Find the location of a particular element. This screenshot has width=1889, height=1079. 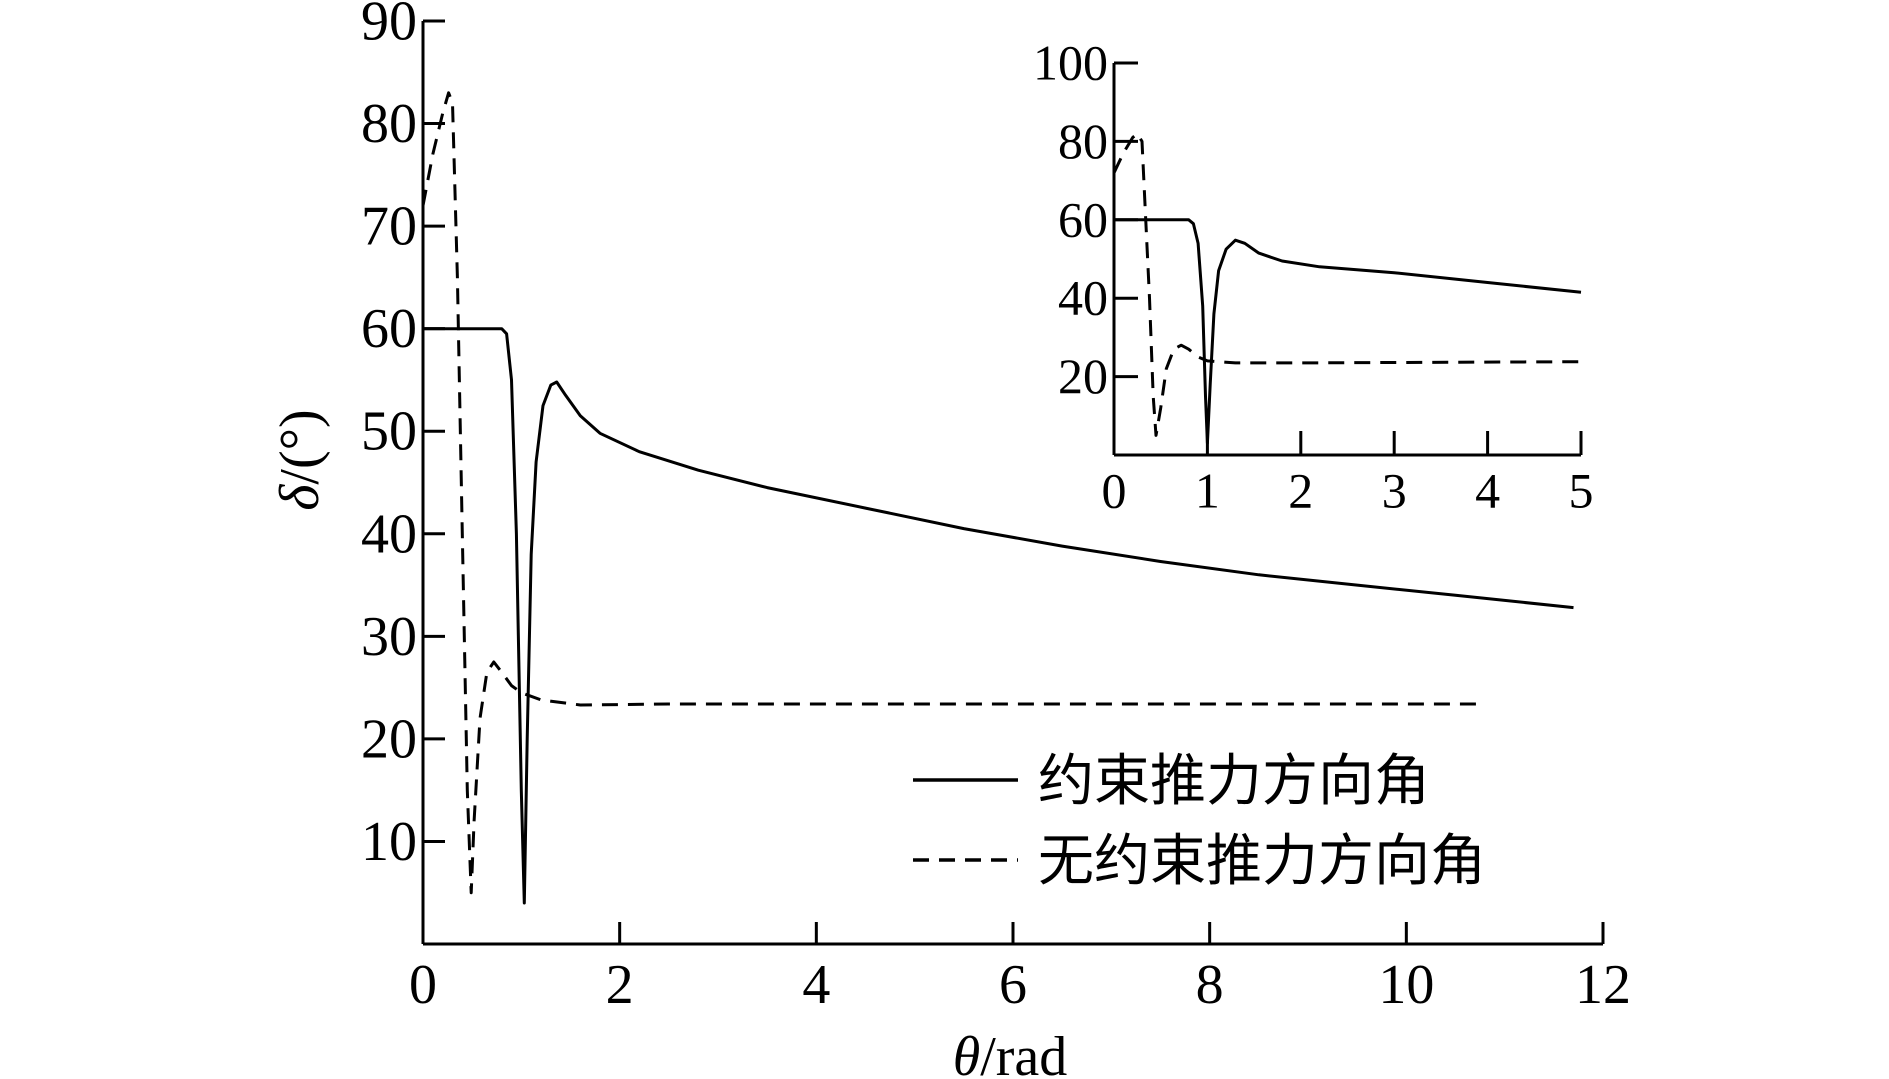

series-unconstrained-line is located at coordinates (1347, 284).